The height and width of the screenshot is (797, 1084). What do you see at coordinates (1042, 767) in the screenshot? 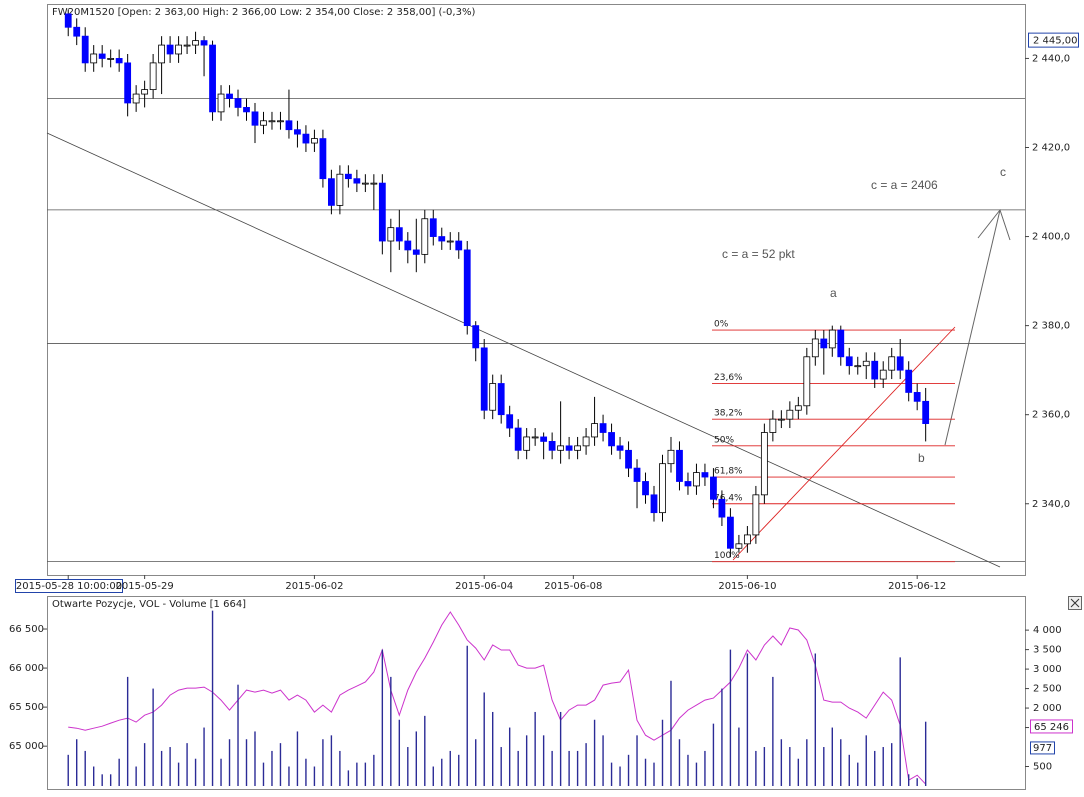
I see `y2-tick-label: 500` at bounding box center [1042, 767].